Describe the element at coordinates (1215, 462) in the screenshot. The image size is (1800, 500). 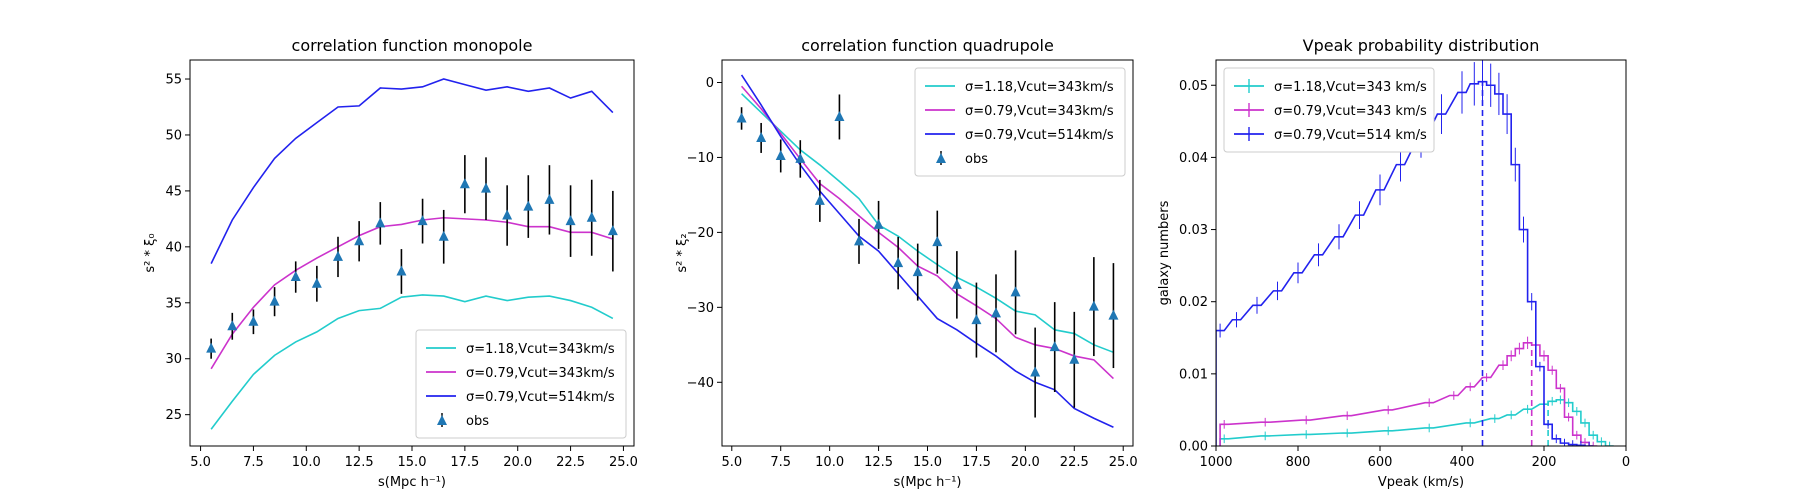
I see `x-tick-label: 1000` at that location.